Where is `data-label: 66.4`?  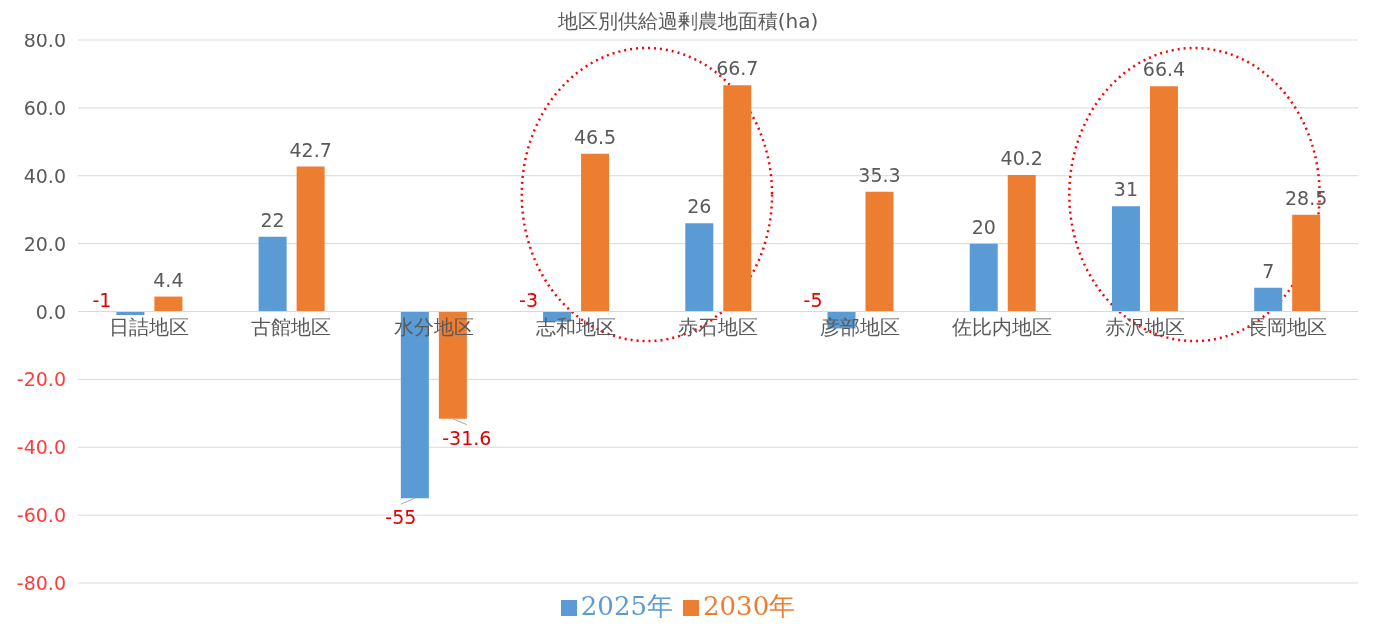
data-label: 66.4 is located at coordinates (1164, 69).